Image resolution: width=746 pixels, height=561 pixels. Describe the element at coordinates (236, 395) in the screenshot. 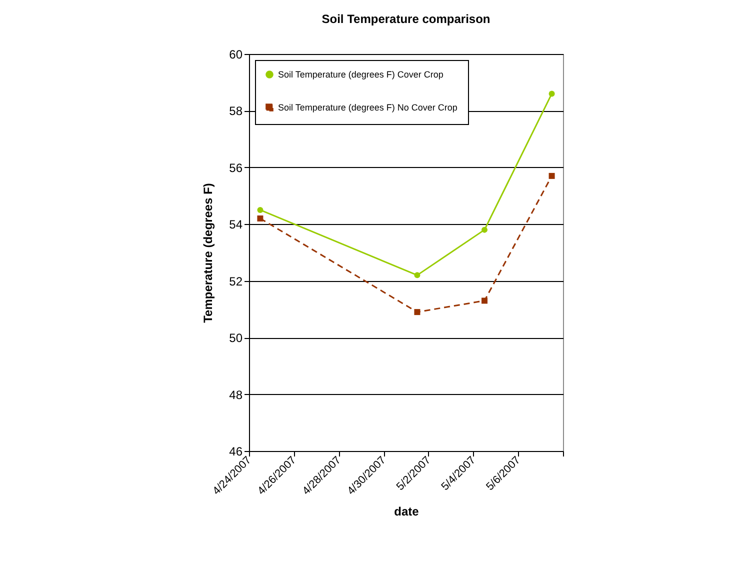

I see `y-tick-label: 48` at that location.